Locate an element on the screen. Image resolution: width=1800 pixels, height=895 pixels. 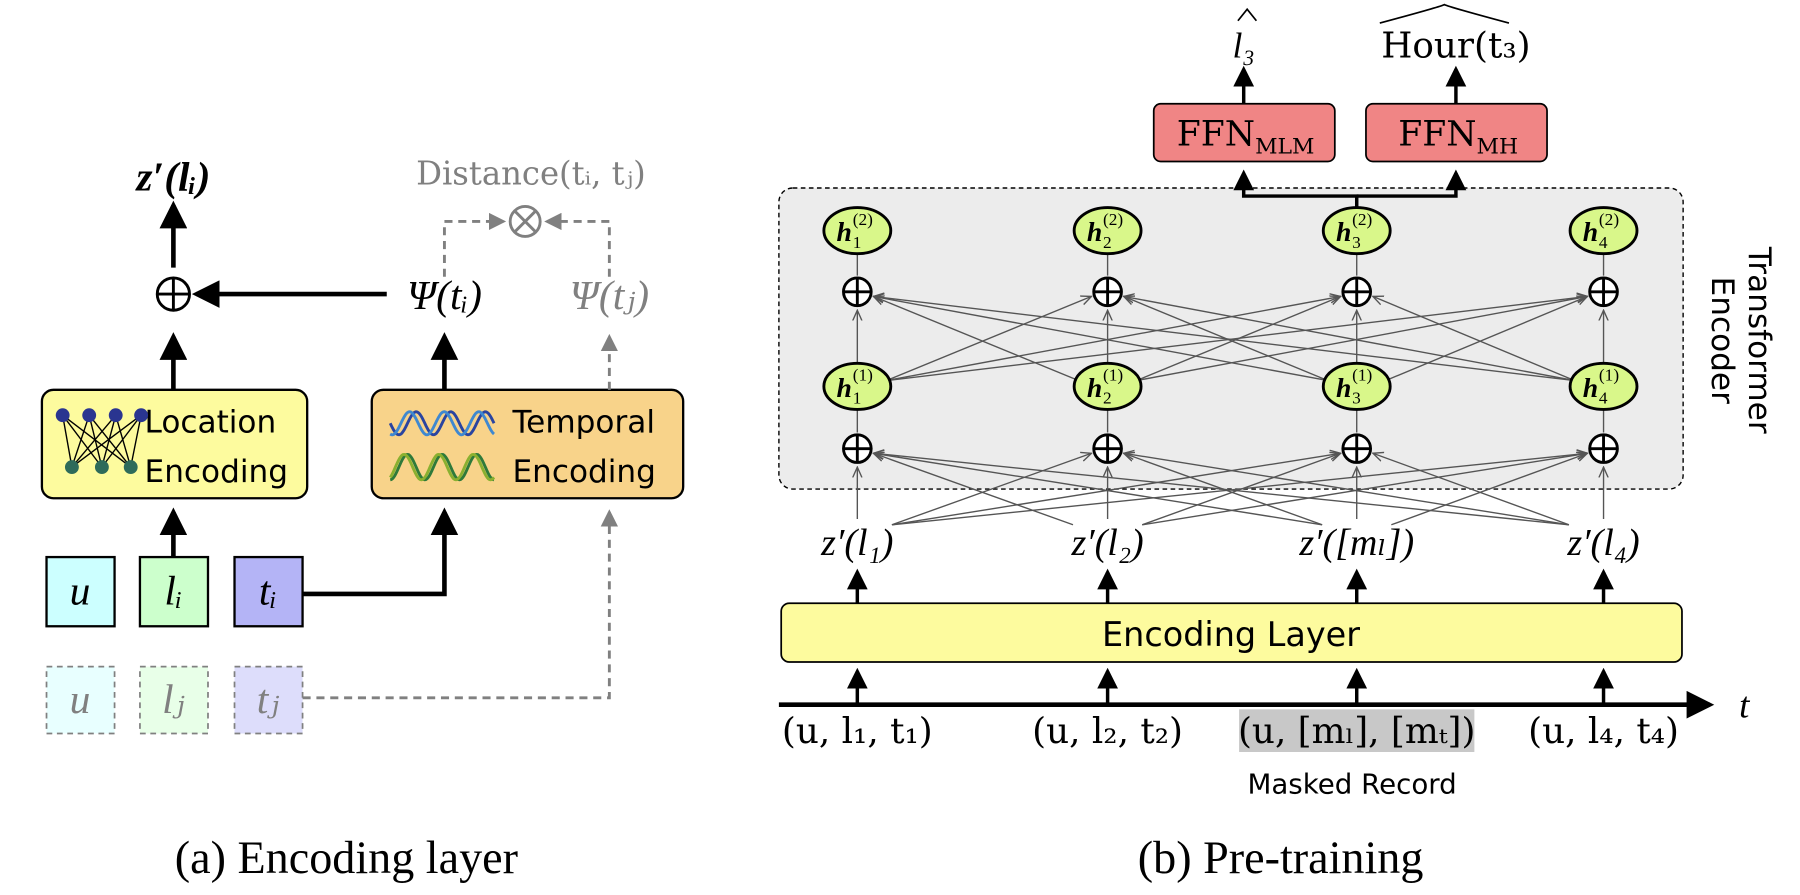
time-input-box is located at coordinates (268, 591).